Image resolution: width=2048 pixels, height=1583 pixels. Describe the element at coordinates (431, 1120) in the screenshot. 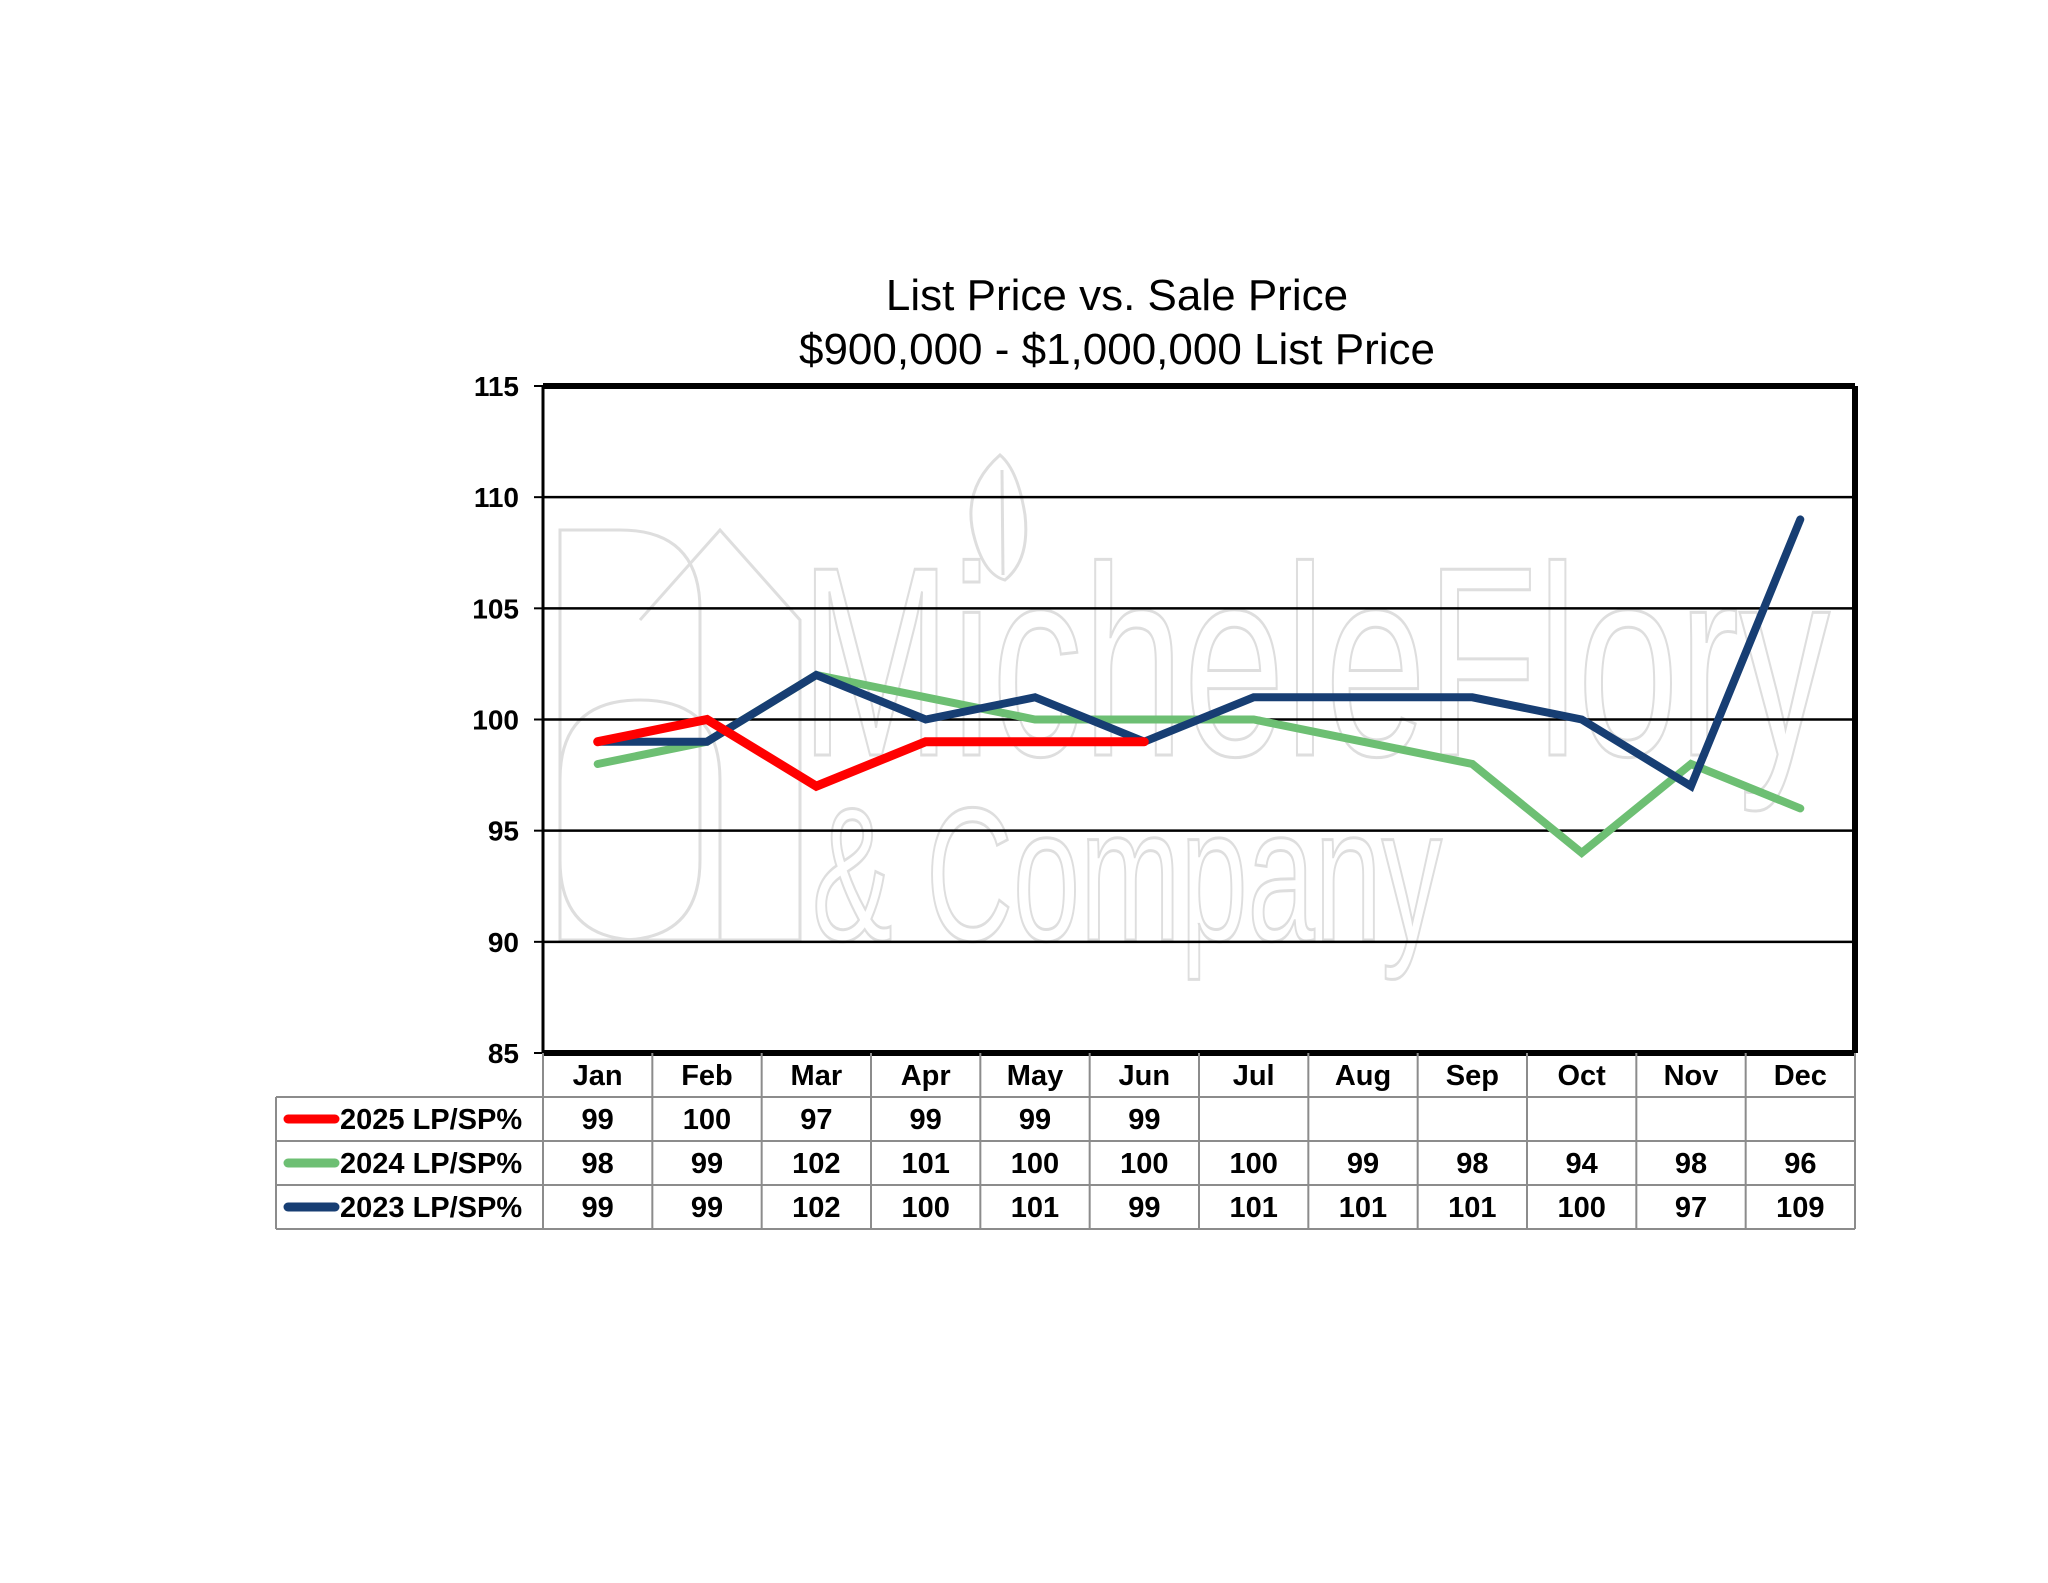

I see `legend-label-2025: 2025 LP/SP%` at that location.